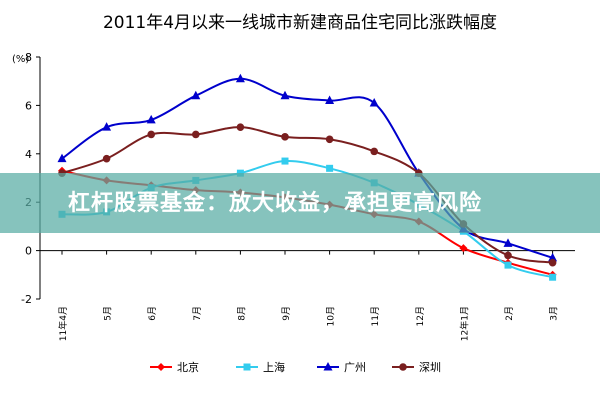 The height and width of the screenshot is (400, 600). Describe the element at coordinates (420, 316) in the screenshot. I see `x-tick-label: 12月` at that location.